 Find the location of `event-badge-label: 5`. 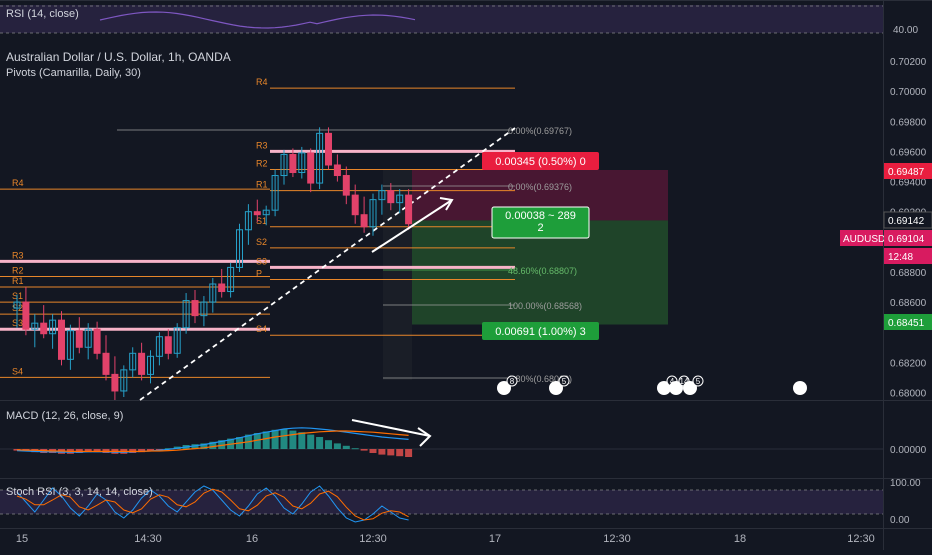

event-badge-label: 5 is located at coordinates (698, 381).